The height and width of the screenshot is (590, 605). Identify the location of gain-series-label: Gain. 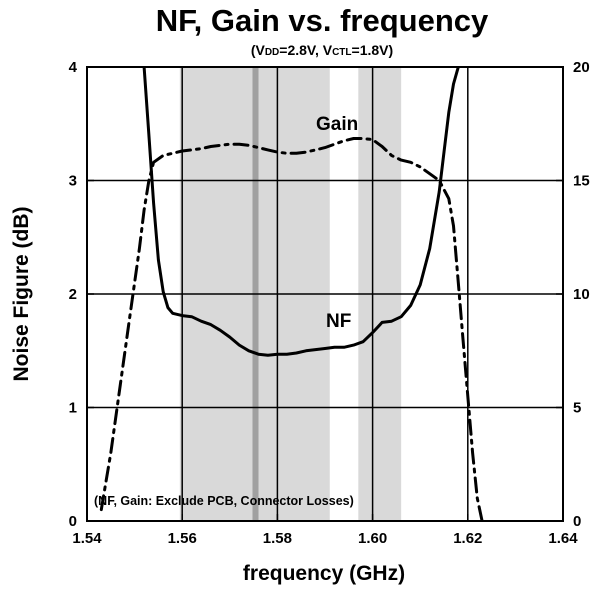
(337, 124).